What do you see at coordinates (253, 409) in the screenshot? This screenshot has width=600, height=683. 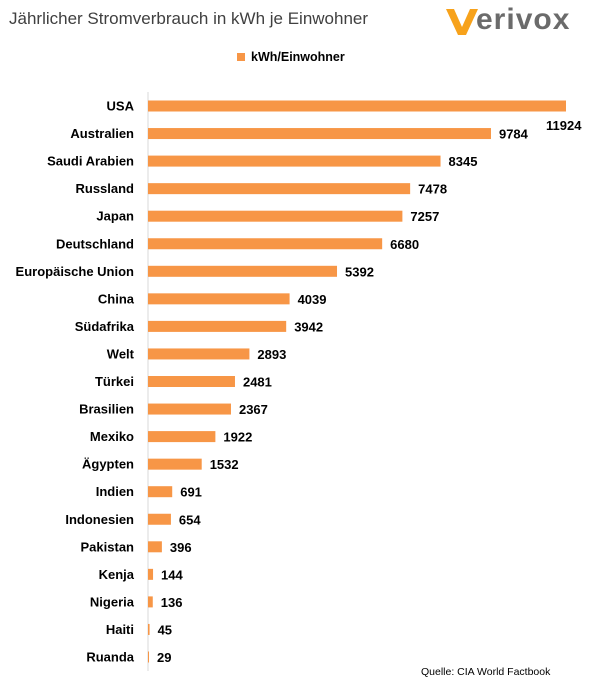 I see `value-label: 2367` at bounding box center [253, 409].